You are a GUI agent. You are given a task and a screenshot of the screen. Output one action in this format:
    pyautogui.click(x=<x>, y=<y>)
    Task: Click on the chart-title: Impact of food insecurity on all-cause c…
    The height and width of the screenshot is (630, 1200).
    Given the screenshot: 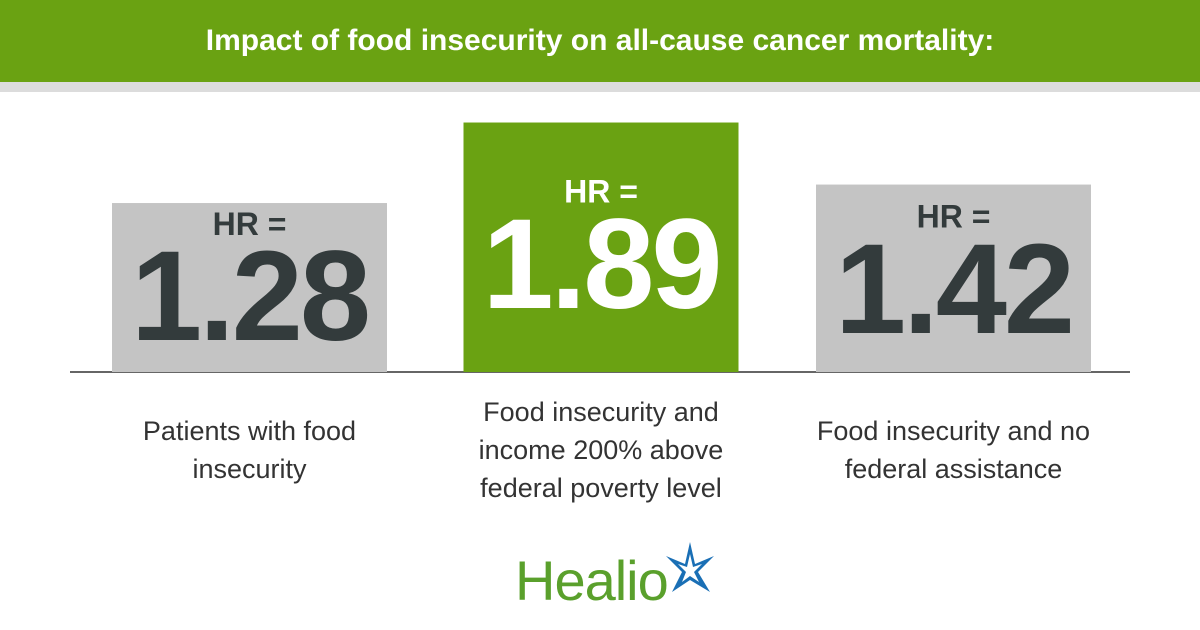 What is the action you would take?
    pyautogui.click(x=600, y=41)
    